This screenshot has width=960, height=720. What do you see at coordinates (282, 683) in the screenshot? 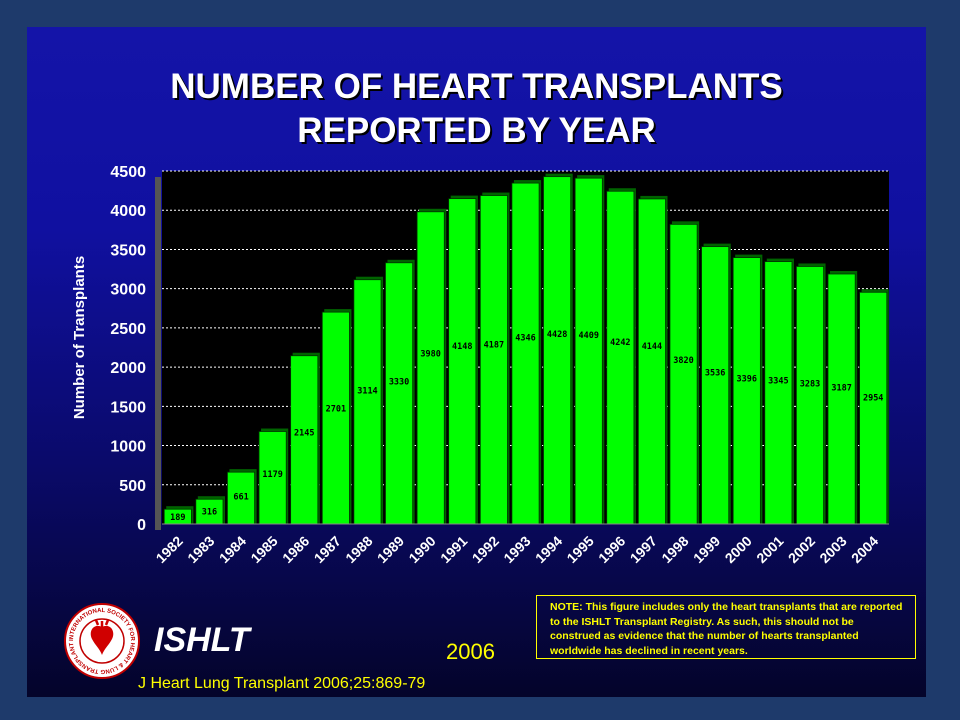
I see `citation: J Heart Lung Transplant 2006;25:869-79` at bounding box center [282, 683].